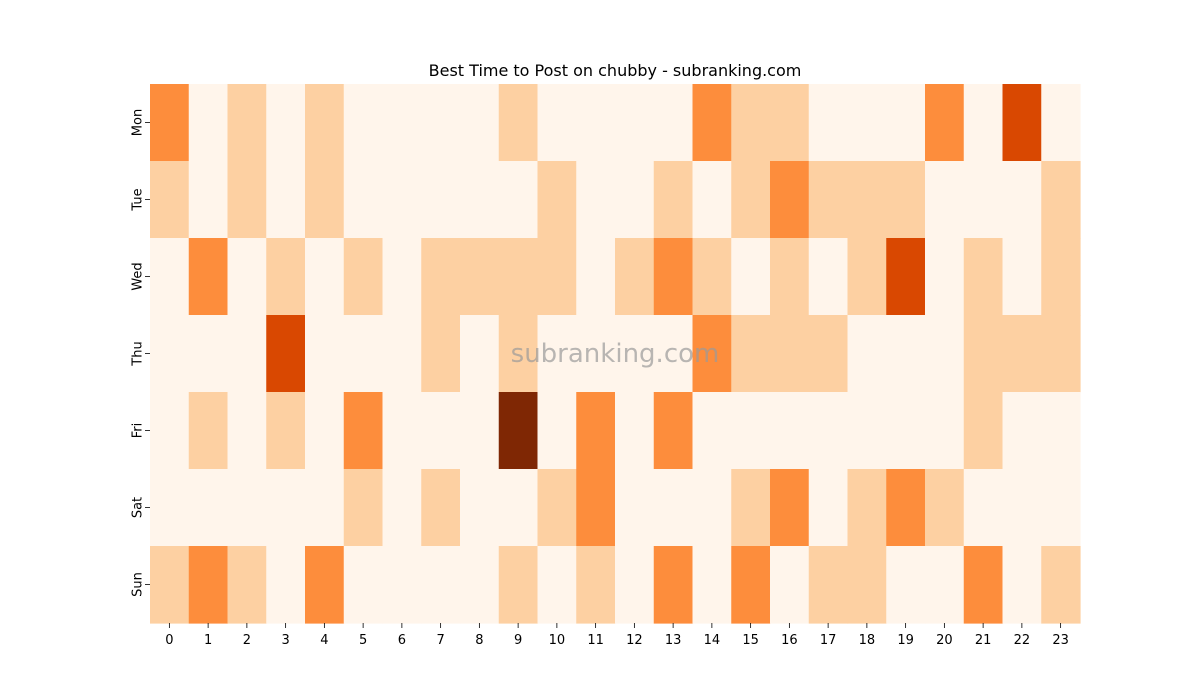 Image resolution: width=1200 pixels, height=700 pixels. I want to click on x-tick-label: 16, so click(789, 640).